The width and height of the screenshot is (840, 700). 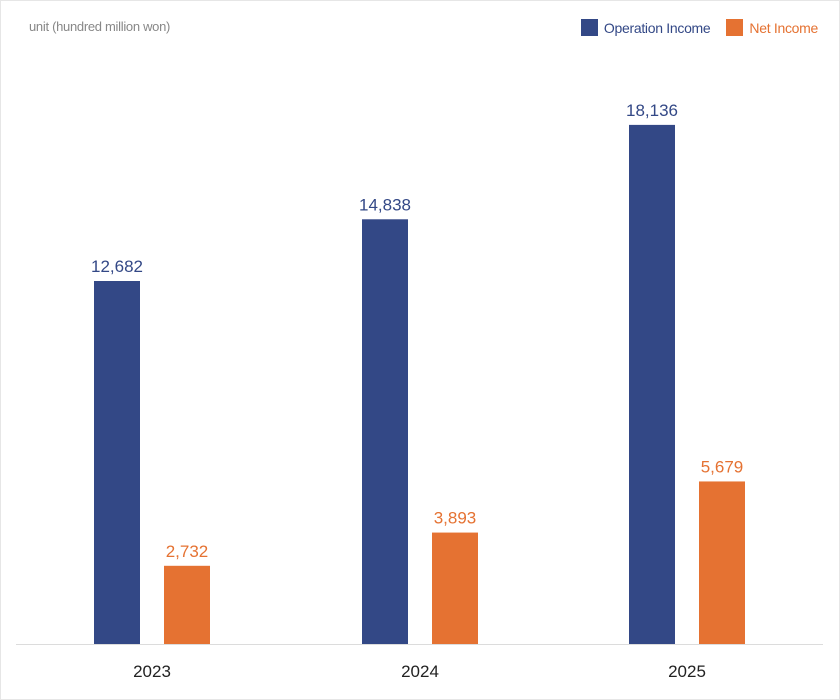 I want to click on legend-swatch-net-income, so click(x=735, y=27).